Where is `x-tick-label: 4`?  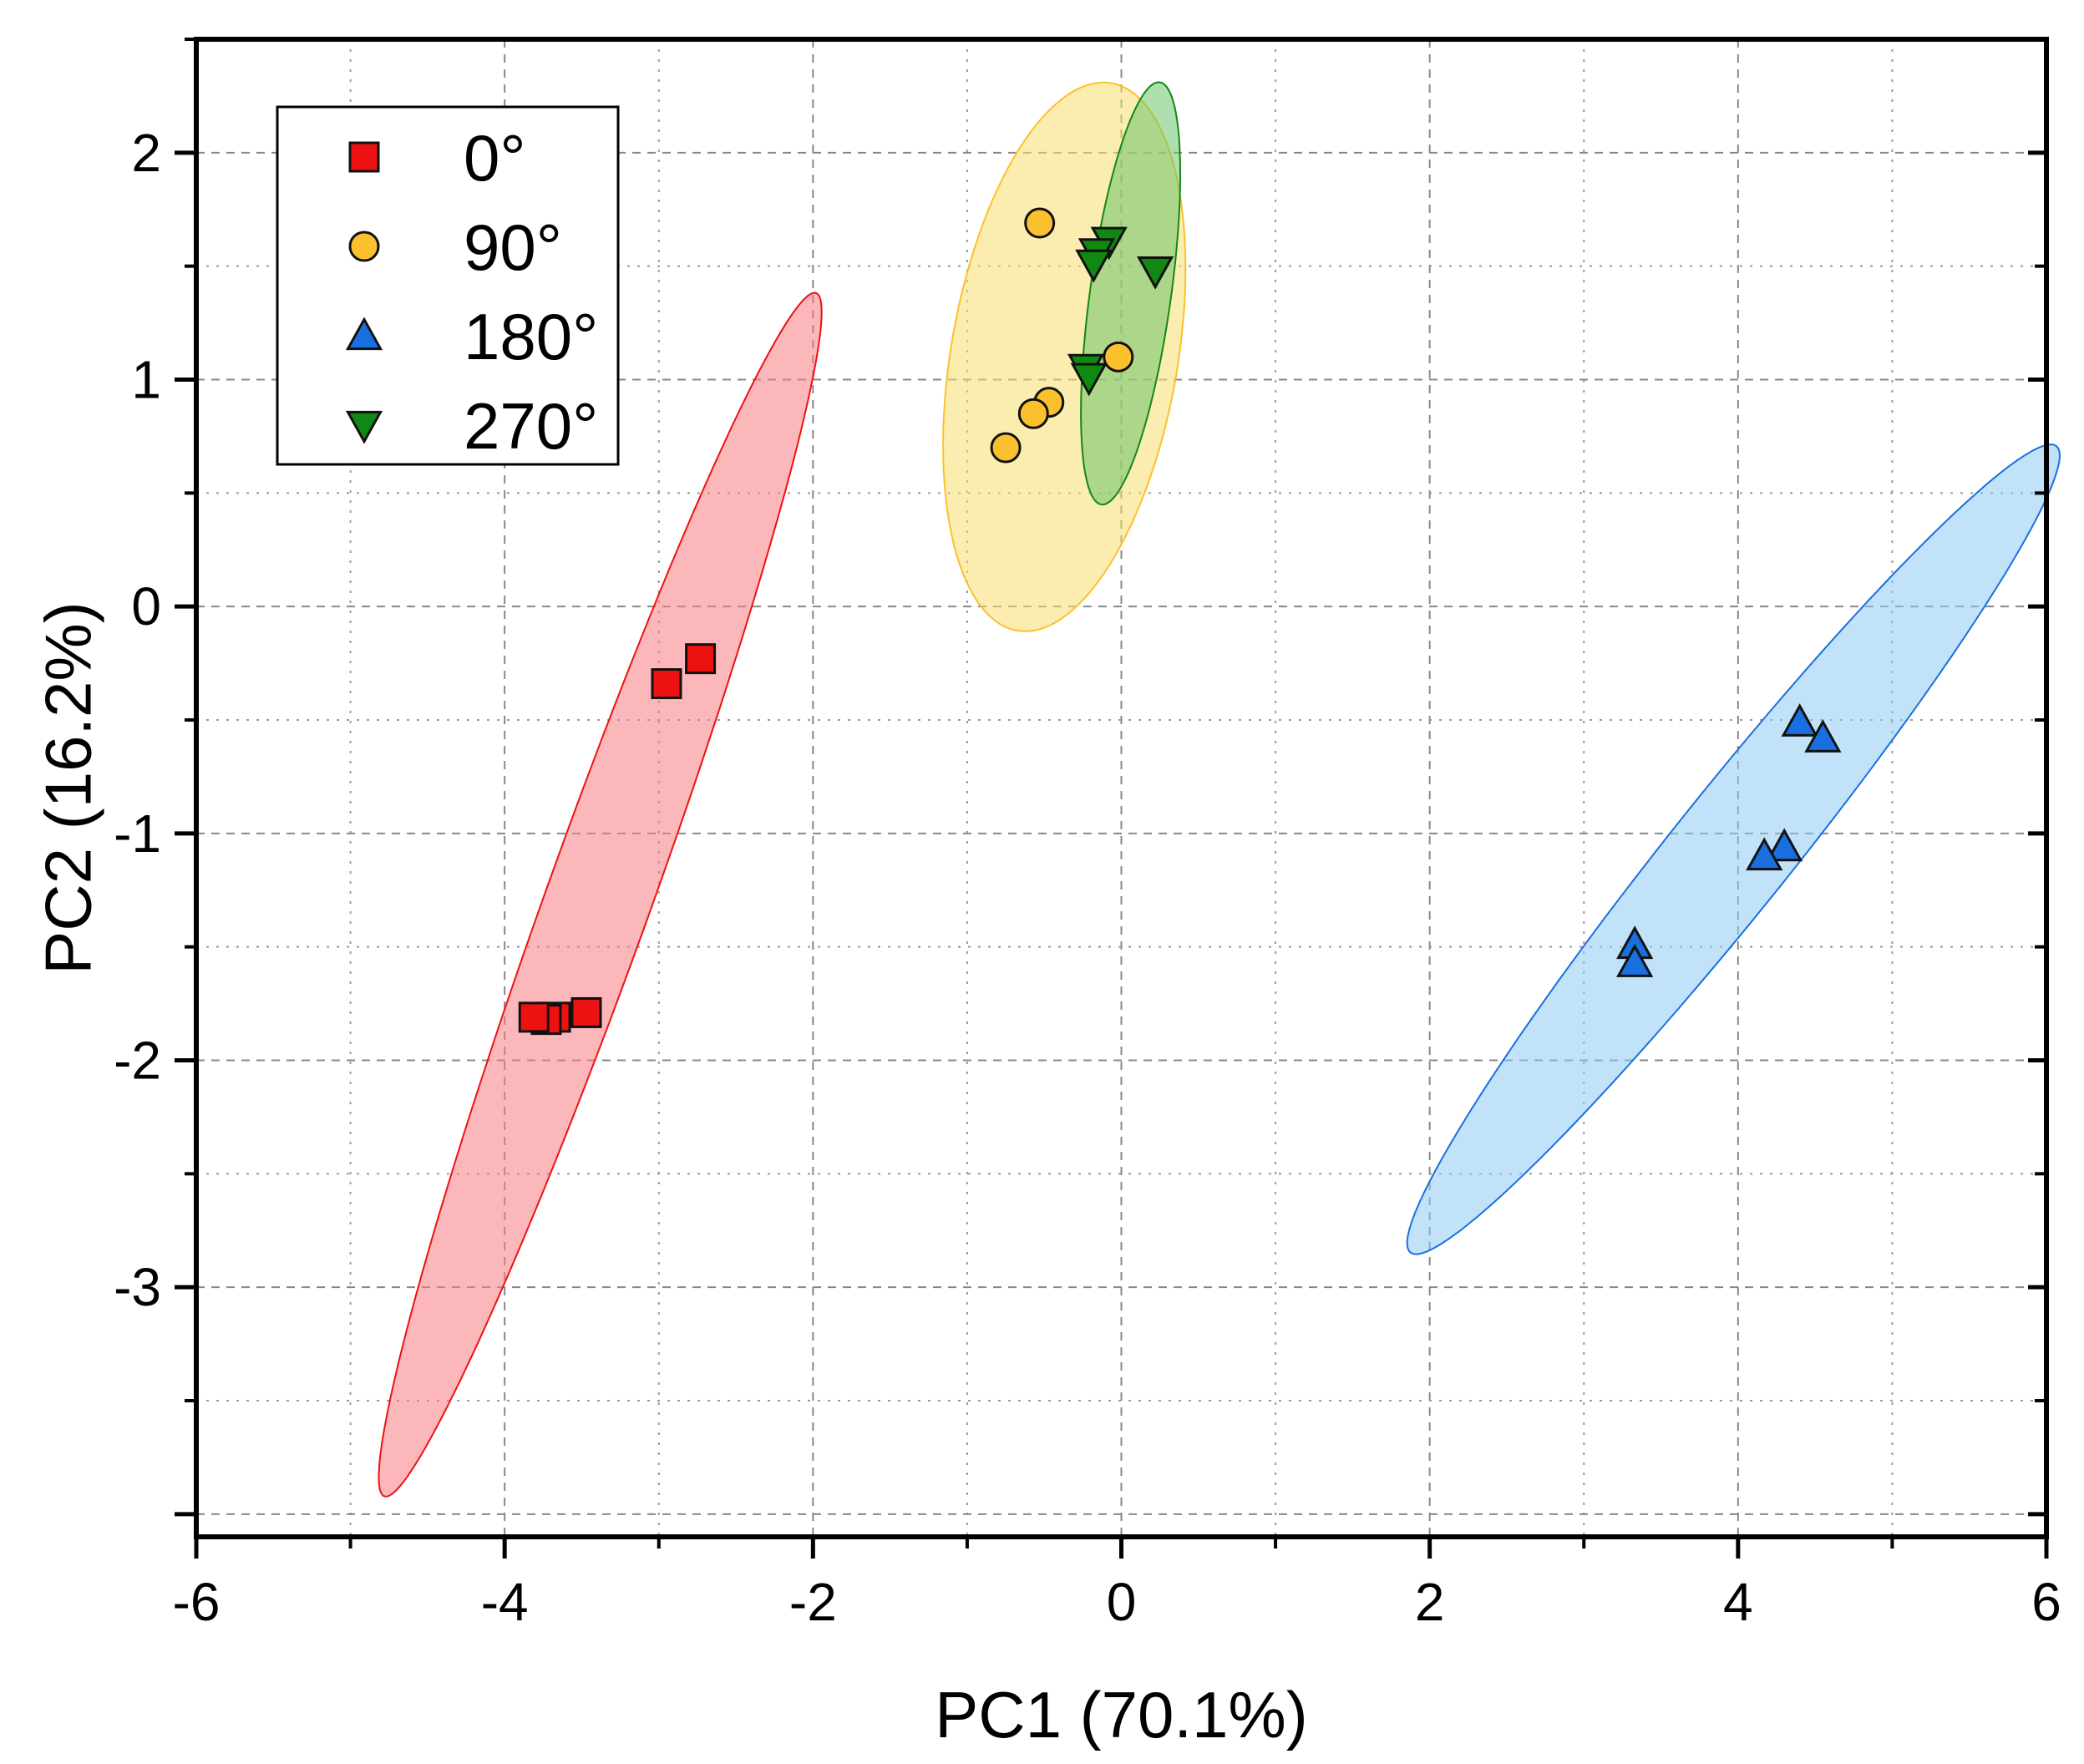
x-tick-label: 4 is located at coordinates (1738, 1602).